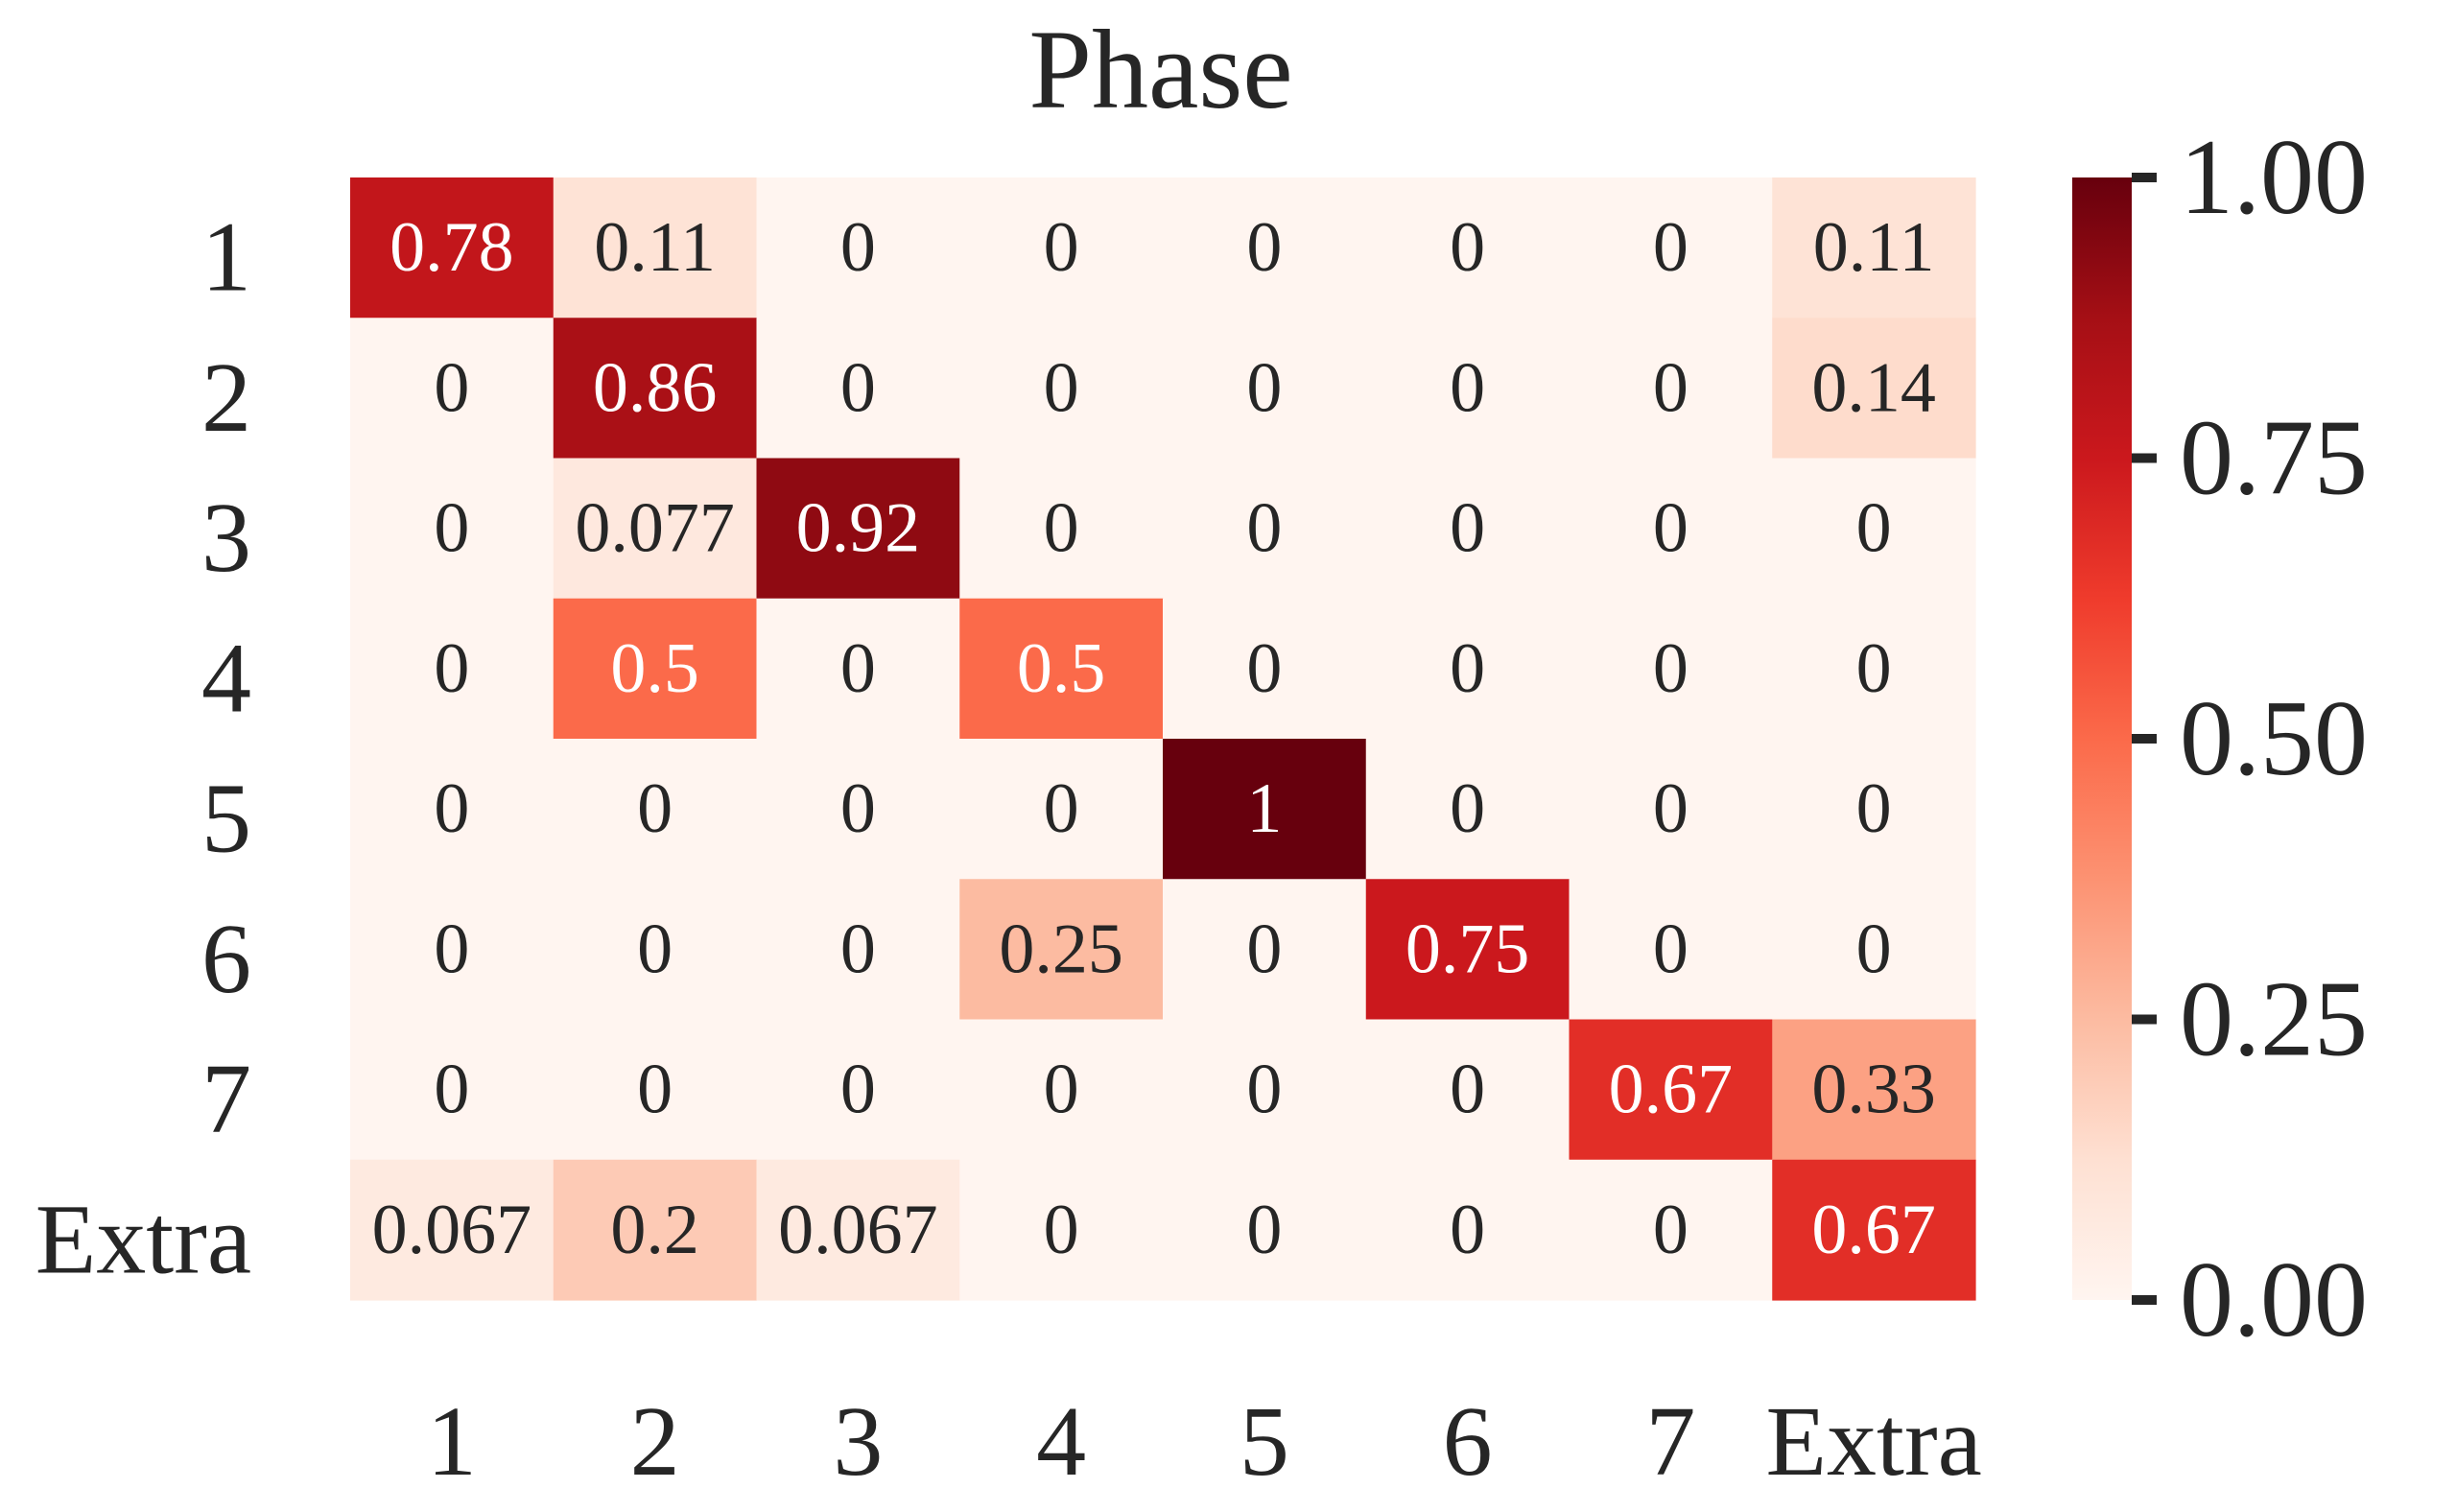 The image size is (2456, 1512). What do you see at coordinates (226, 678) in the screenshot?
I see `y-tick-label: 4` at bounding box center [226, 678].